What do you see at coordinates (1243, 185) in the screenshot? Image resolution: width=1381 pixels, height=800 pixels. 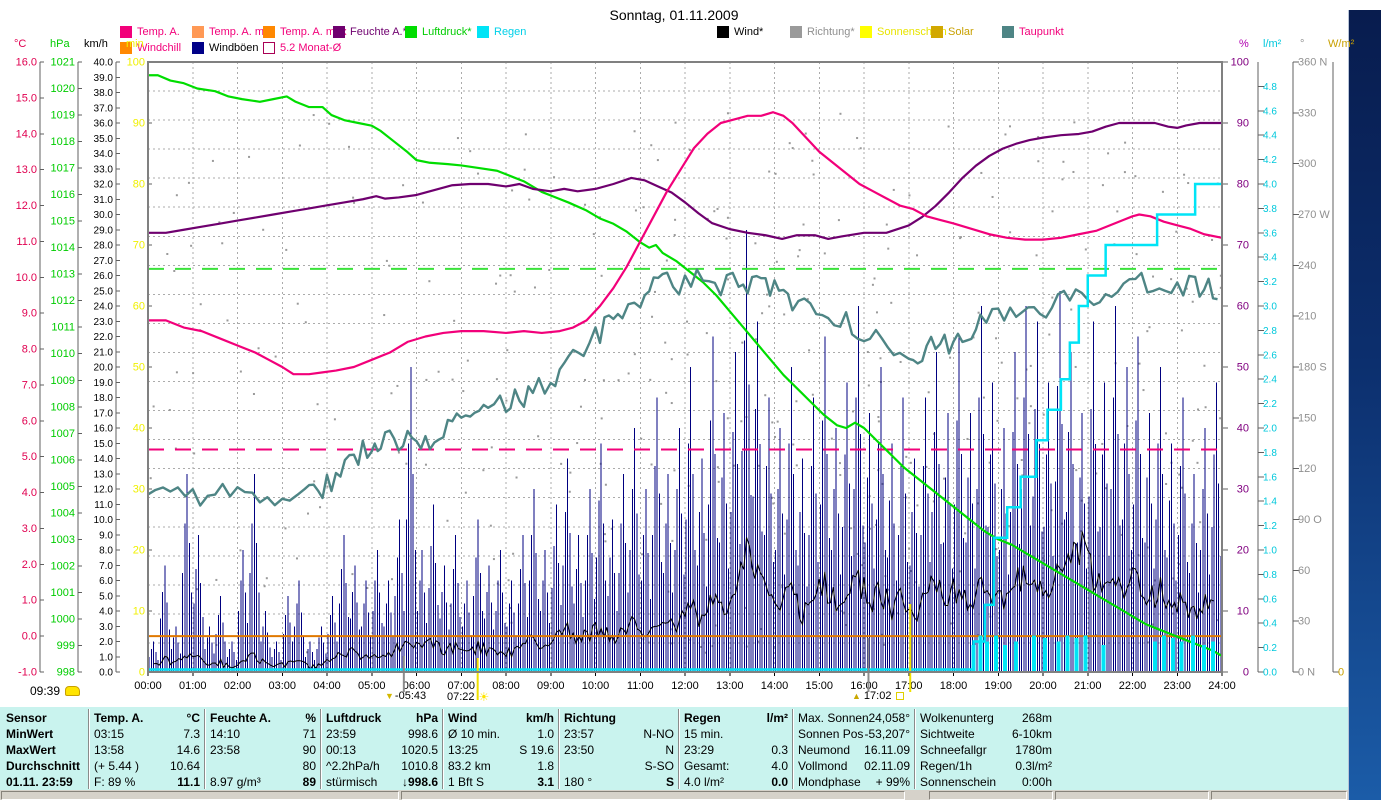 I see `svg-text: 80` at bounding box center [1243, 185].